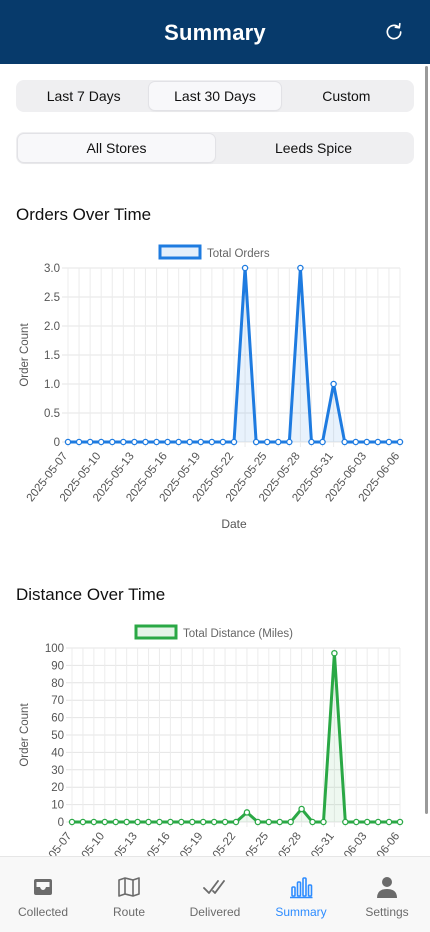 The height and width of the screenshot is (932, 430). What do you see at coordinates (52, 843) in the screenshot?
I see `x-tick-label: 2025-05-07` at bounding box center [52, 843].